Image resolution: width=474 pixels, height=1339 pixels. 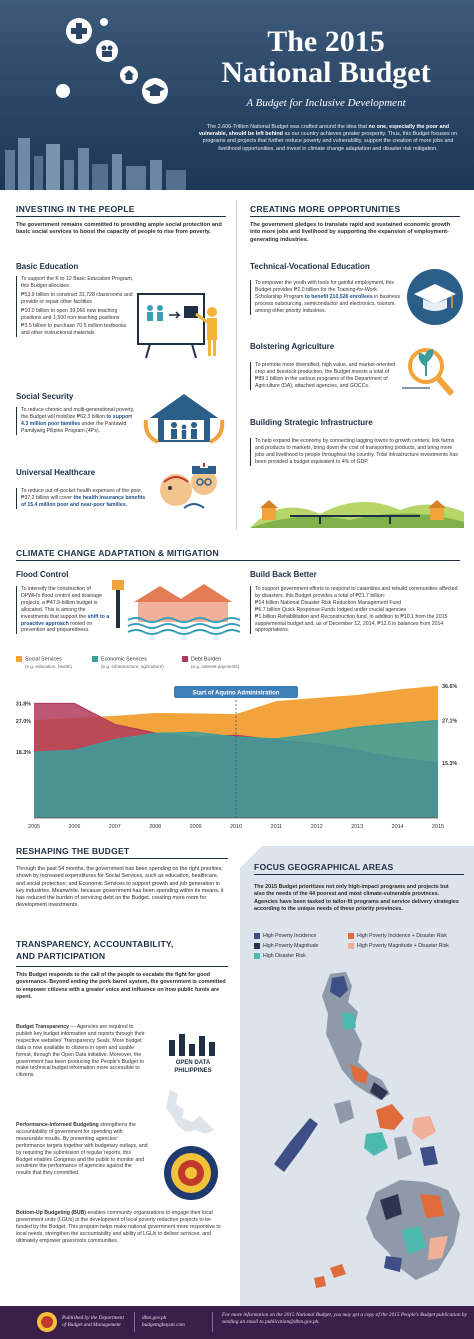 What do you see at coordinates (188, 485) in the screenshot?
I see `doctor-patient-illustration` at bounding box center [188, 485].